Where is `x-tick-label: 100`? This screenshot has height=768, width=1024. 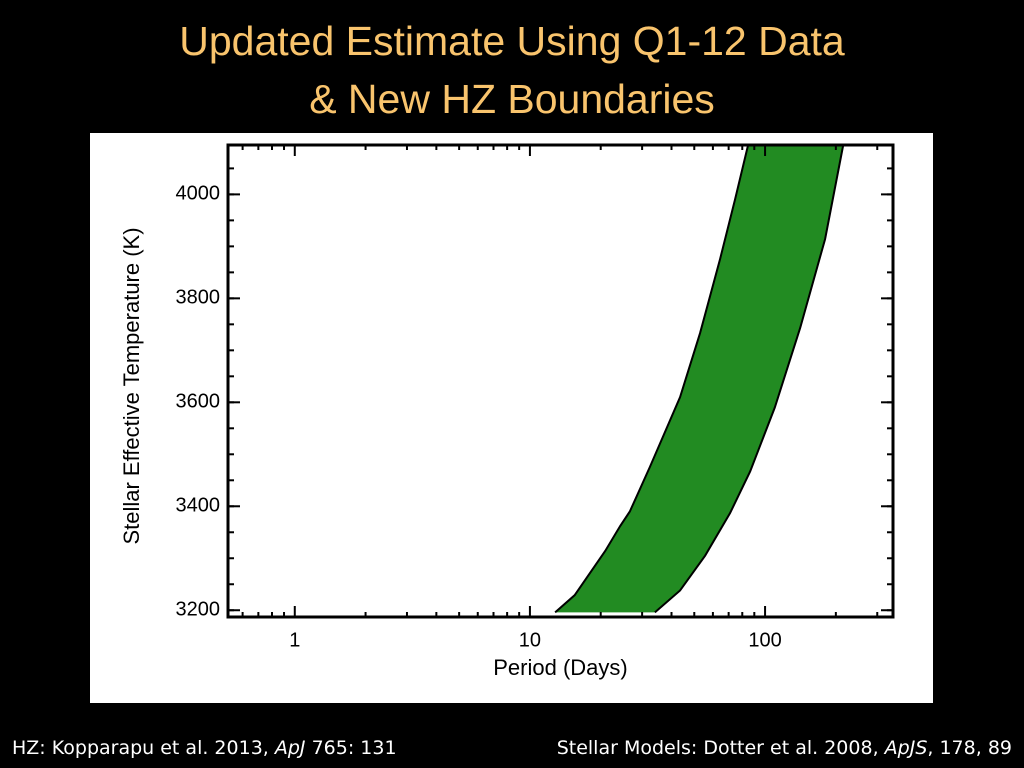
x-tick-label: 100 is located at coordinates (764, 640).